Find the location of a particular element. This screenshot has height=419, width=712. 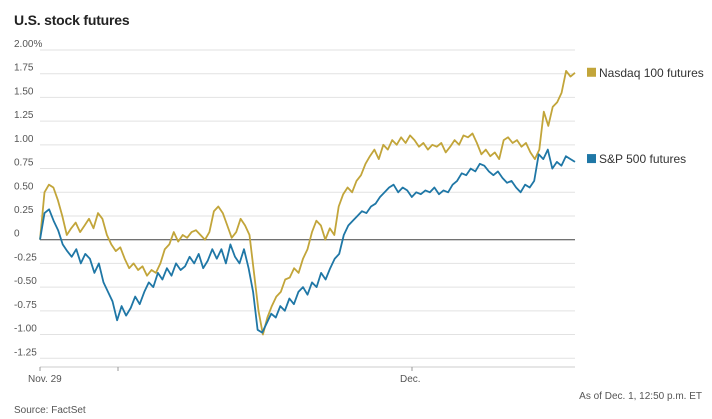

x-tick-label: Nov. 29 is located at coordinates (45, 379).